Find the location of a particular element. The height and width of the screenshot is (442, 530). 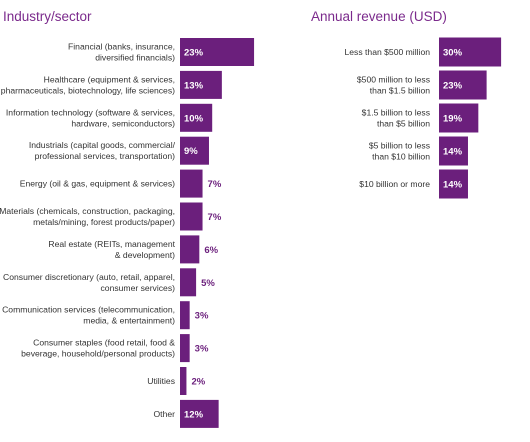

value-label-revenue-0: 30% is located at coordinates (453, 53).